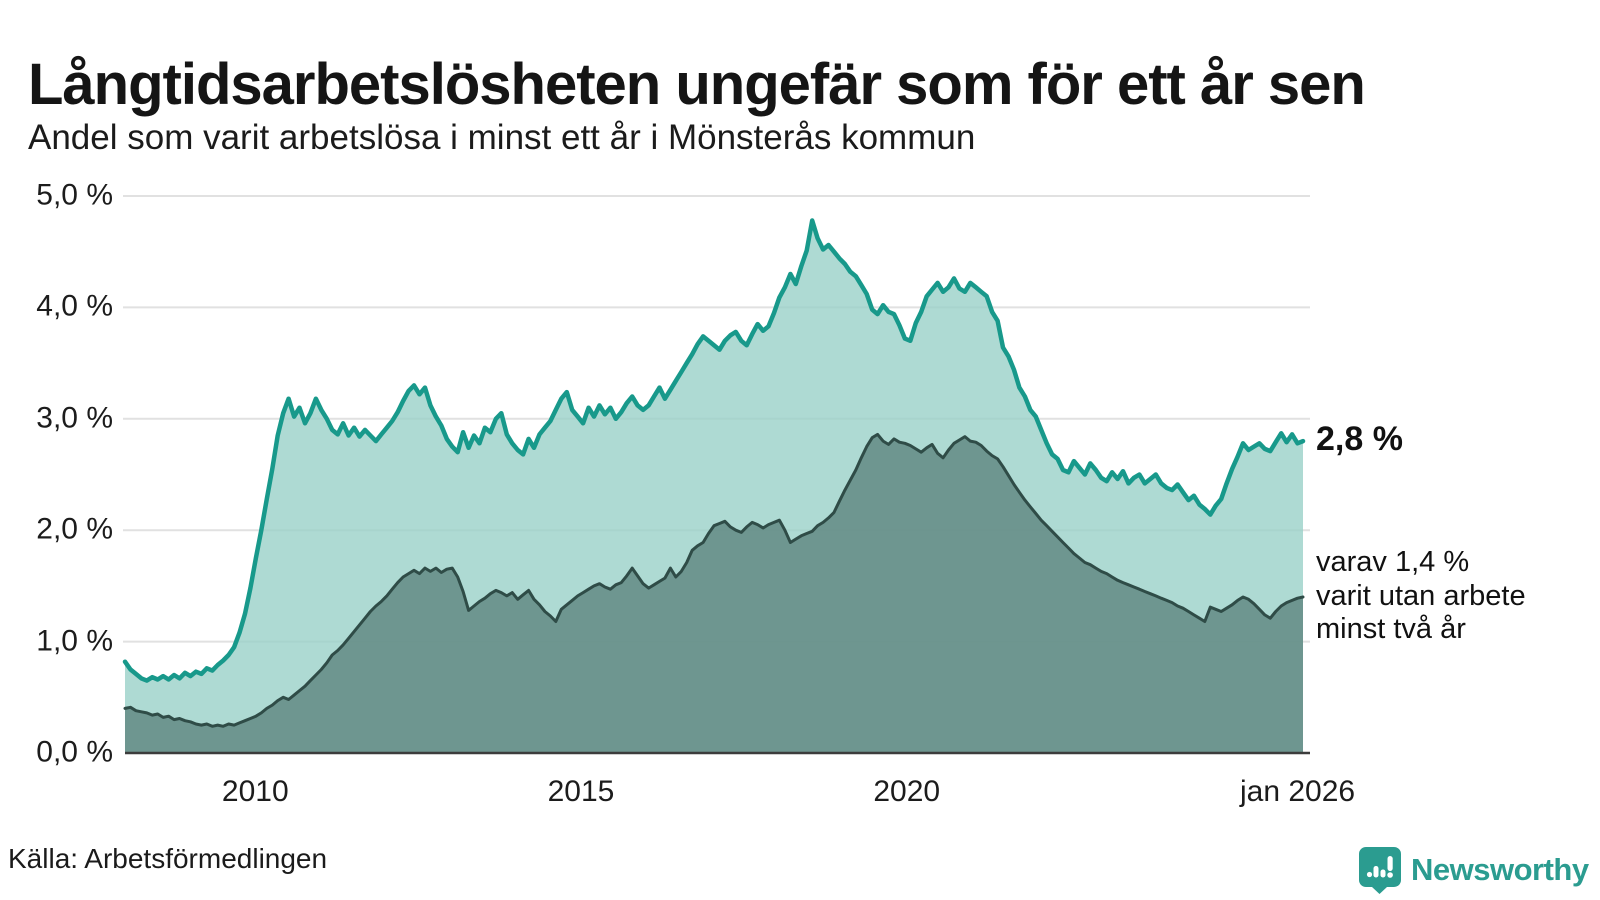  I want to click on y-tick-label: 5,0 %, so click(74, 195).